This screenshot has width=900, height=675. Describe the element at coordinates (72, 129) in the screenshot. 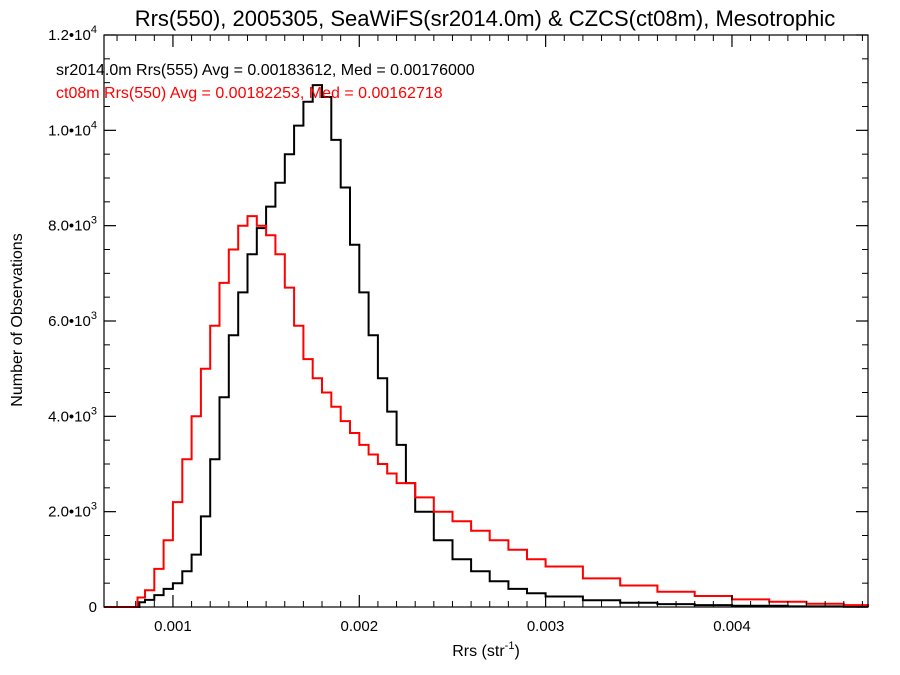

I see `y-tick-label: 1.0•104` at that location.